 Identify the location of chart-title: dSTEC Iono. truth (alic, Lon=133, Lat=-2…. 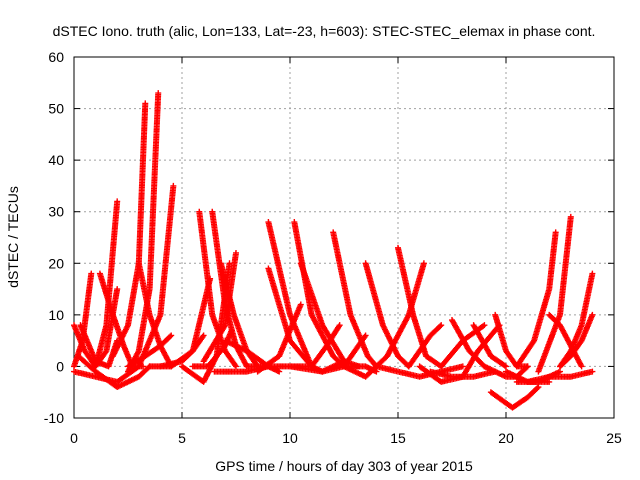
(324, 31).